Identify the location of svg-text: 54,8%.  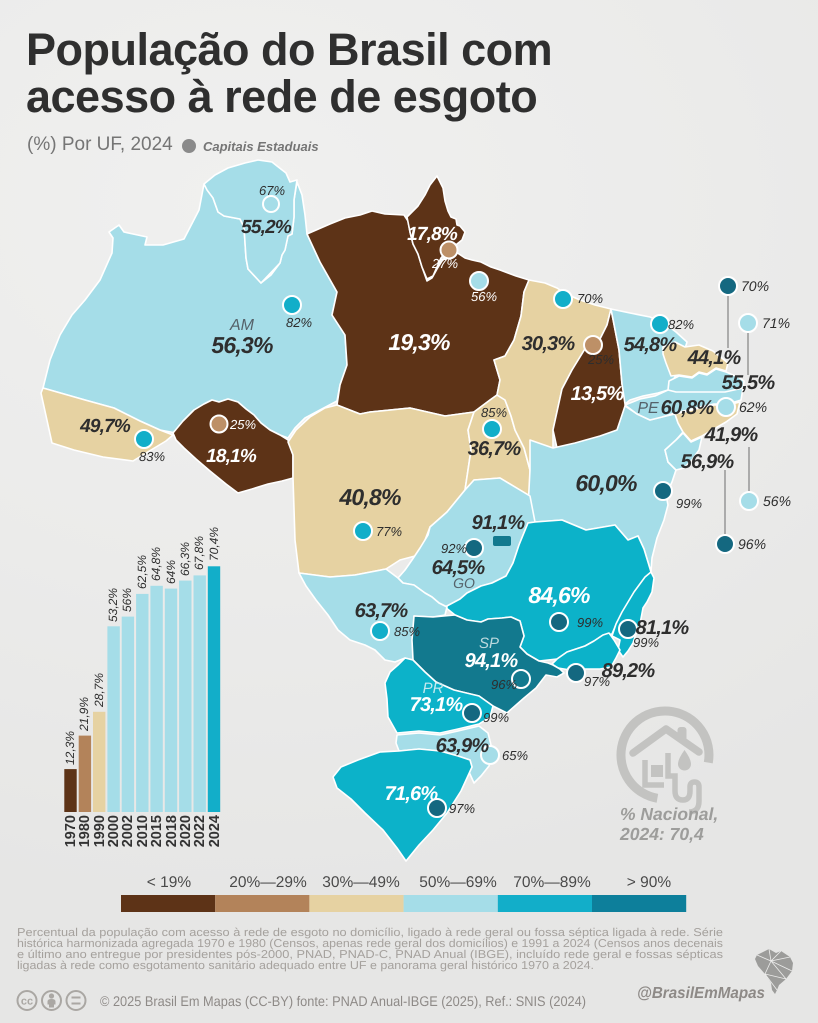
(651, 345).